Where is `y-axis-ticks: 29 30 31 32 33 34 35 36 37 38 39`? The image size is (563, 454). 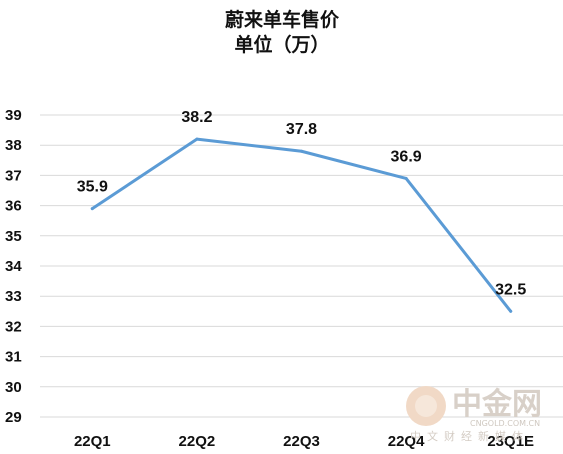
y-axis-ticks: 29 30 31 32 33 34 35 36 37 38 39 is located at coordinates (13, 266).